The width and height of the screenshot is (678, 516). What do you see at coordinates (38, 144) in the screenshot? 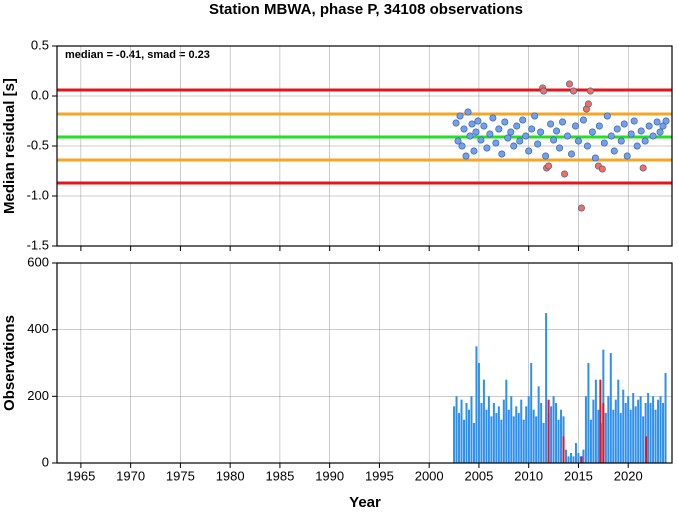
I see `y-tick-label: -0.5` at bounding box center [38, 144].